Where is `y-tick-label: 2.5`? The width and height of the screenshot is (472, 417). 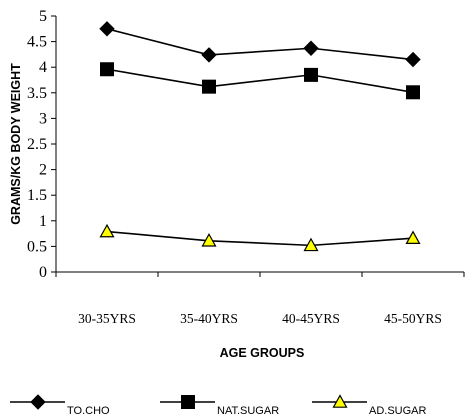
y-tick-label: 2.5 is located at coordinates (37, 144).